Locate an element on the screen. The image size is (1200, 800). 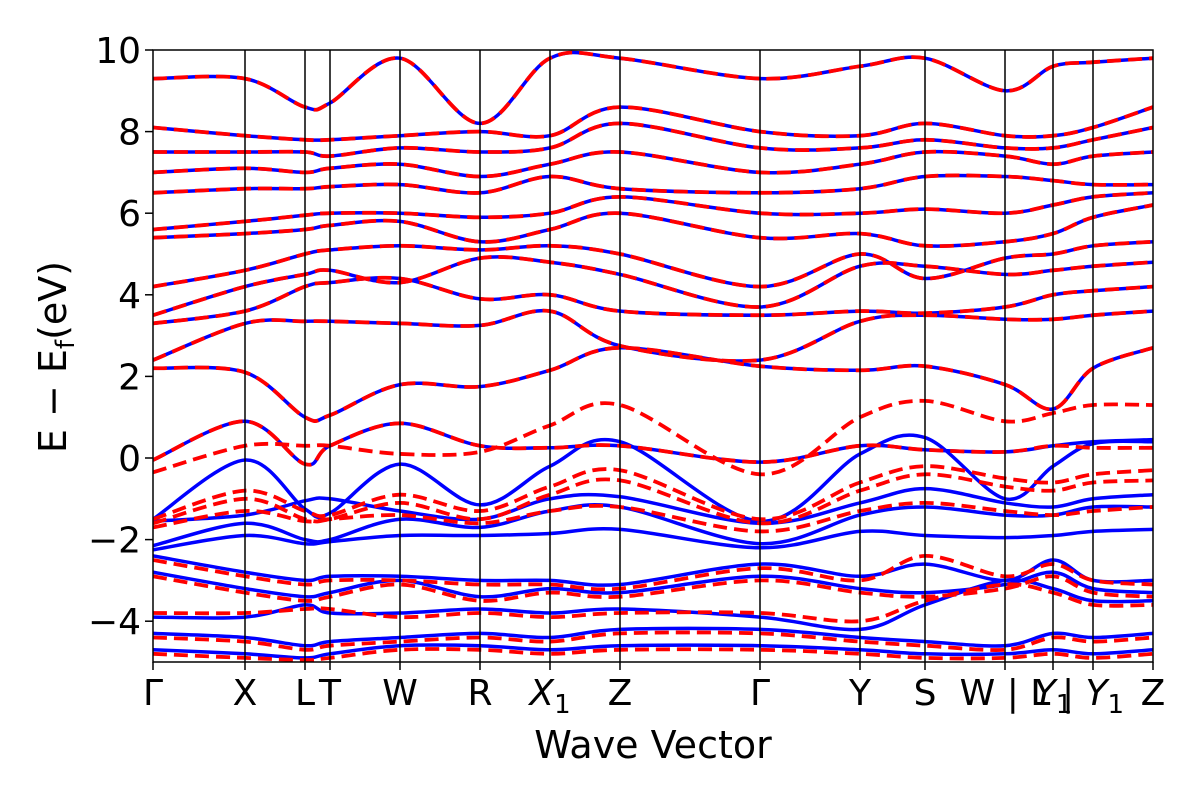
y-tick-label: 6 is located at coordinates (129, 214).